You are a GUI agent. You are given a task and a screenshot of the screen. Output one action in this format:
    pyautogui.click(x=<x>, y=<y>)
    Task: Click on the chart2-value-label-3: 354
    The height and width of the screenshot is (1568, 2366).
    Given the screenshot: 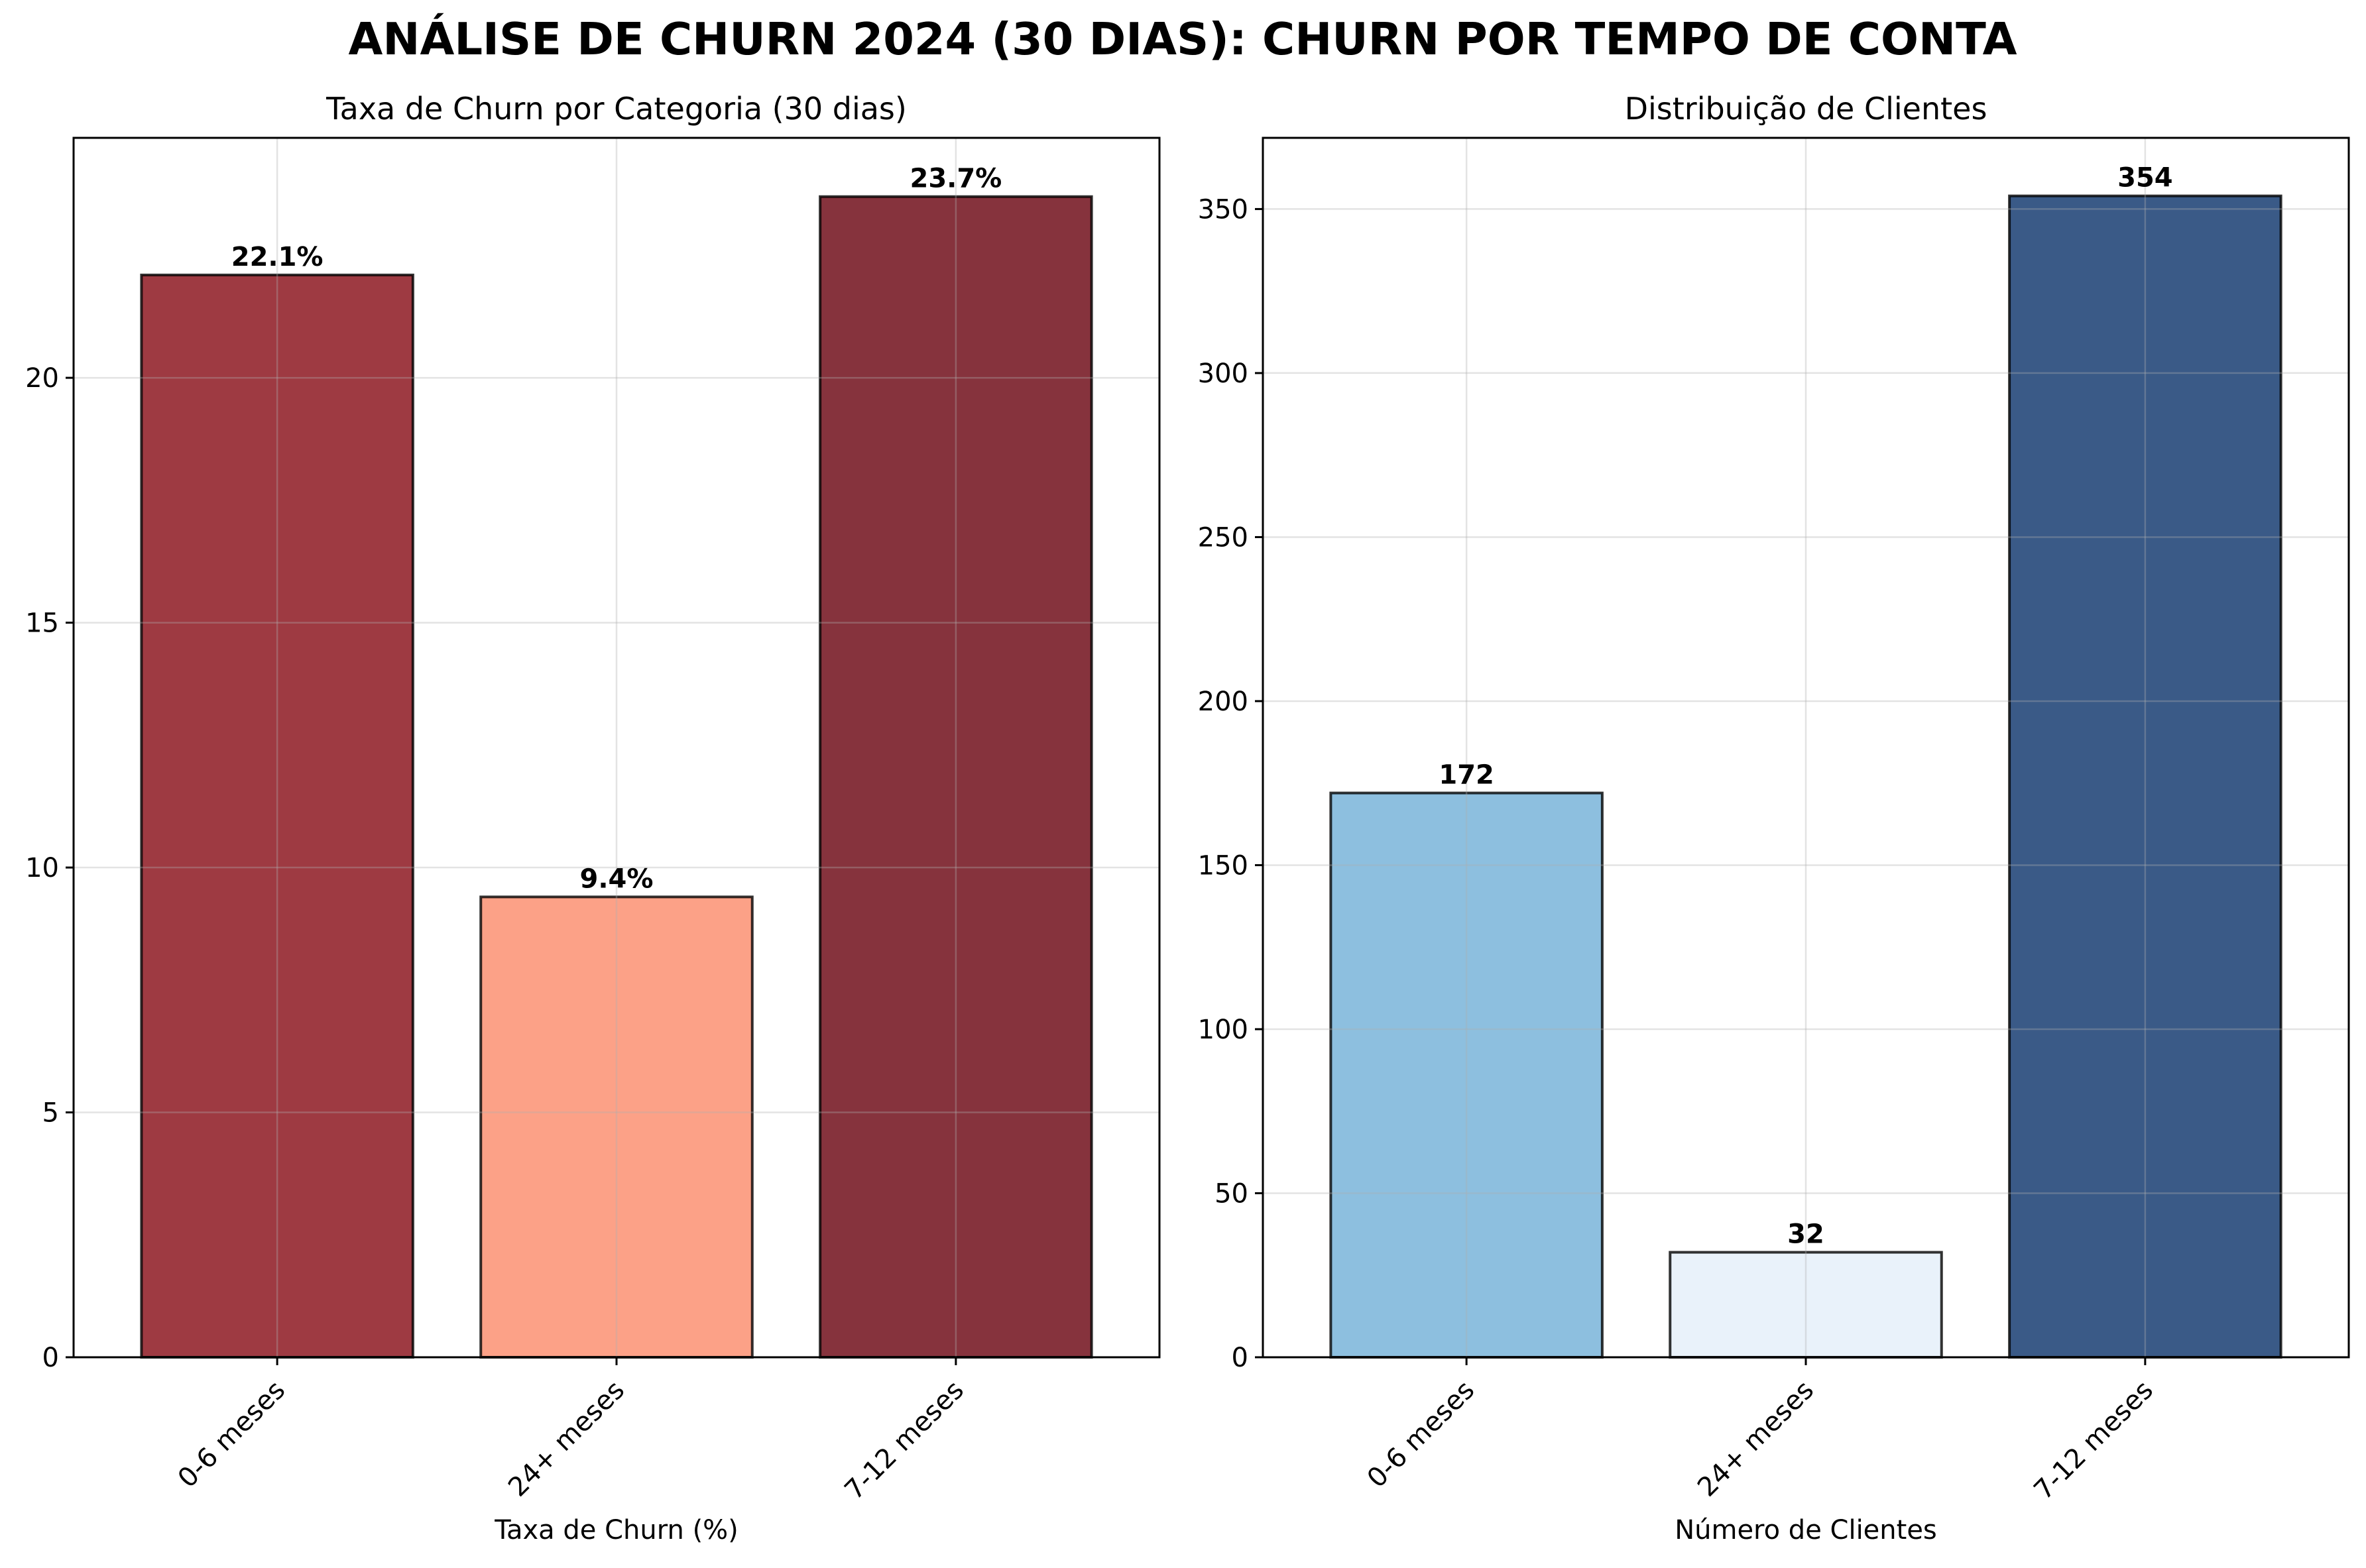 What is the action you would take?
    pyautogui.click(x=2145, y=179)
    